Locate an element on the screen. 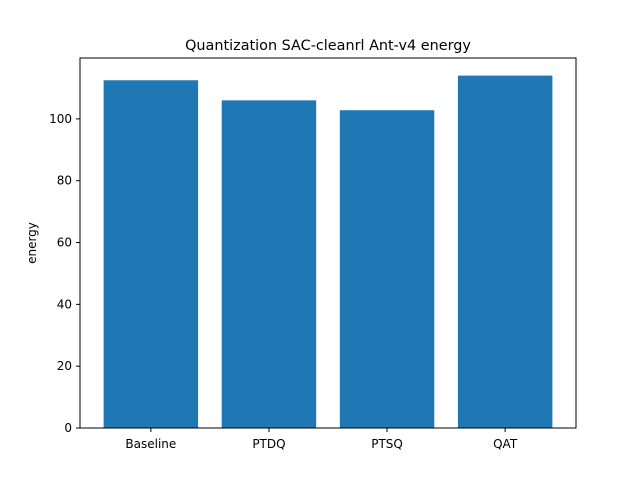 Image resolution: width=640 pixels, height=480 pixels. y-tick-label: 40 is located at coordinates (64, 304).